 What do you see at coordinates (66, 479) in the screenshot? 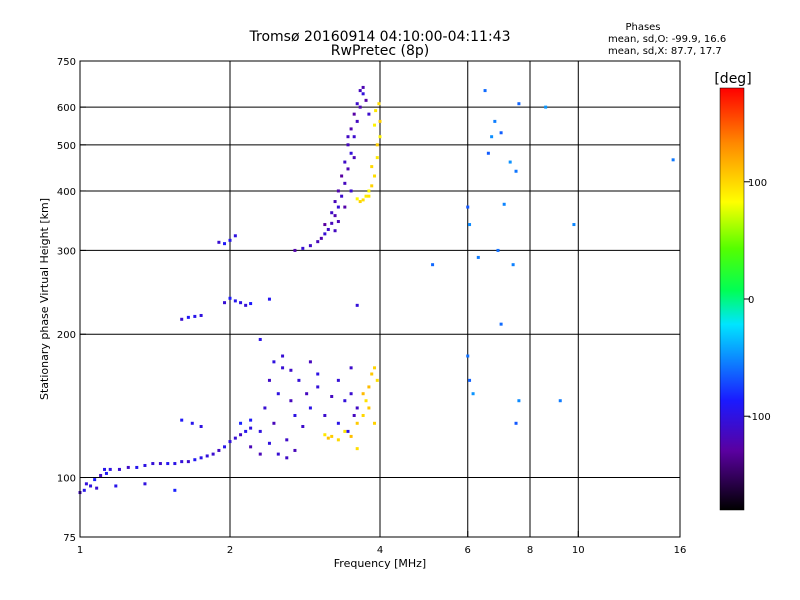
I see `y-tick-label: 100` at bounding box center [66, 479].